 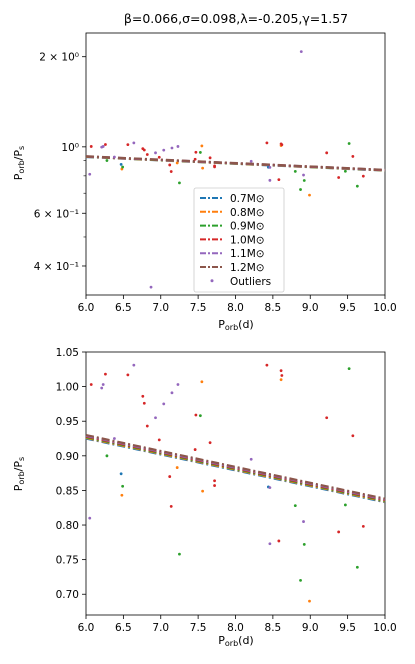 What do you see at coordinates (247, 213) in the screenshot?
I see `legend-label-2: 0.8M⊙` at bounding box center [247, 213].